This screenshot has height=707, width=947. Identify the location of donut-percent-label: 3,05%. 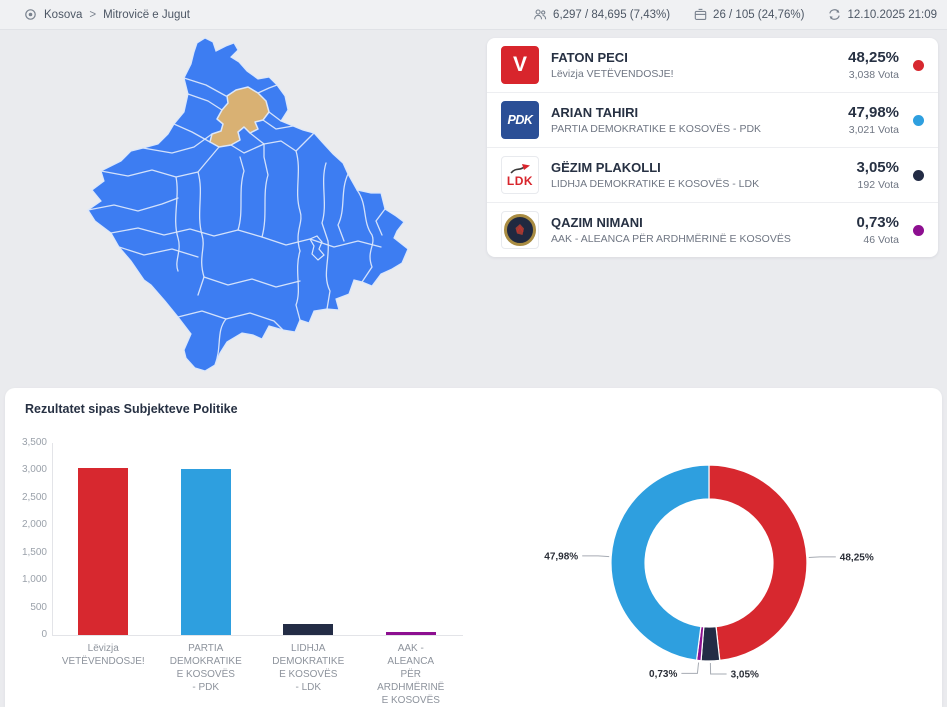
(745, 675).